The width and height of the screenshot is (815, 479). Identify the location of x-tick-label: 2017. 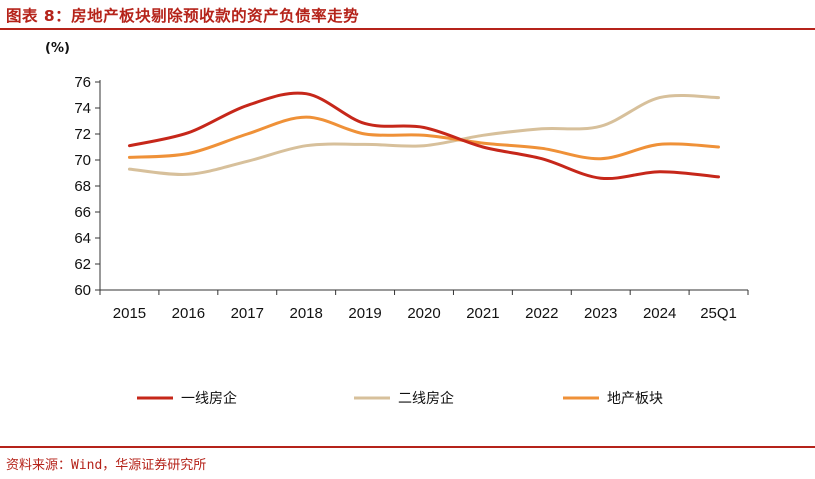
(247, 313).